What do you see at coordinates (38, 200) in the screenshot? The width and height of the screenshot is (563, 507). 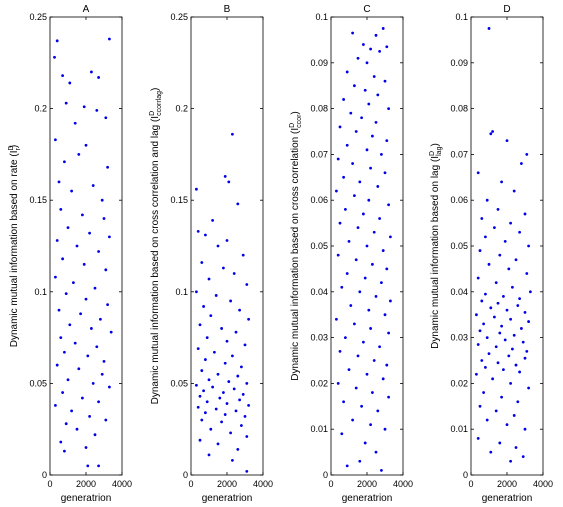 I see `y-tick-label: 0.15` at bounding box center [38, 200].